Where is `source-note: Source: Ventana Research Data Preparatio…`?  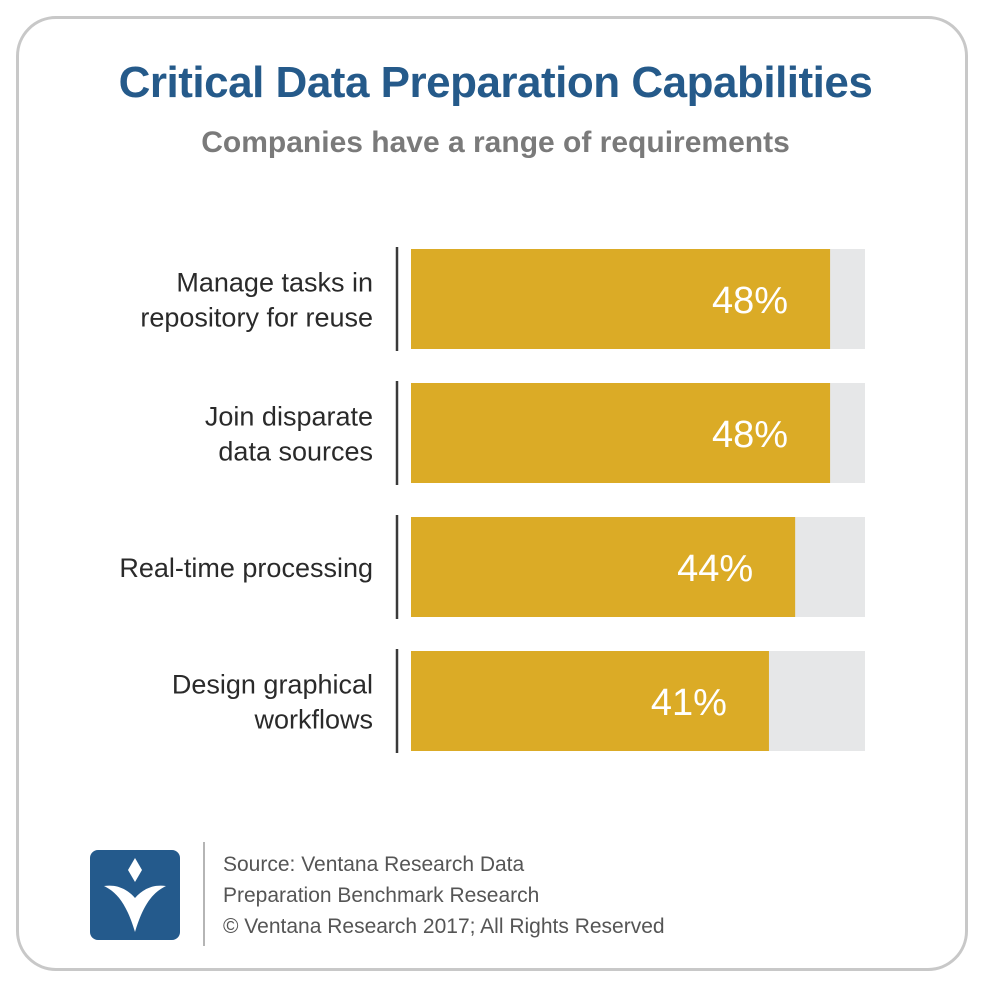 source-note: Source: Ventana Research Data Preparatio… is located at coordinates (444, 895).